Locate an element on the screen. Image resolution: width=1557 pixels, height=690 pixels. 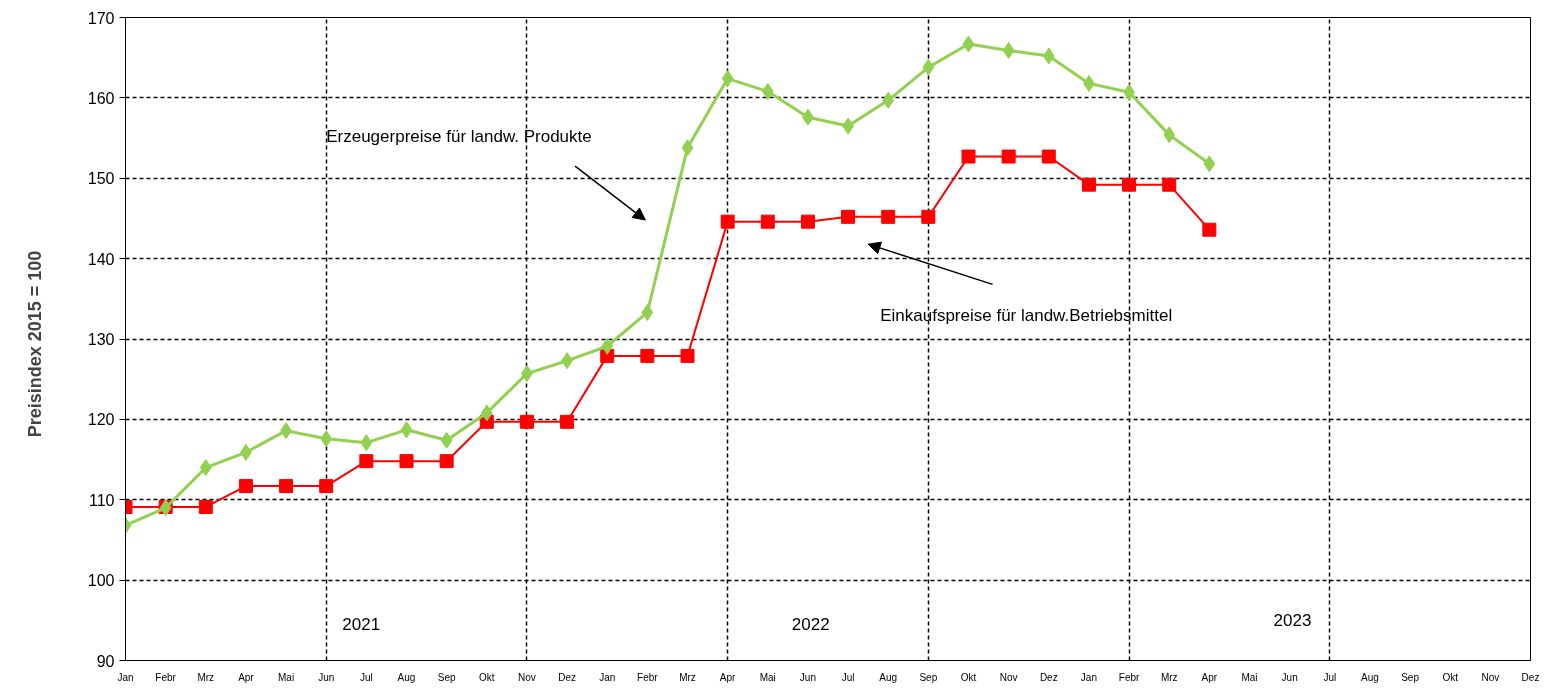
y-tick-label: 140 is located at coordinates (101, 259).